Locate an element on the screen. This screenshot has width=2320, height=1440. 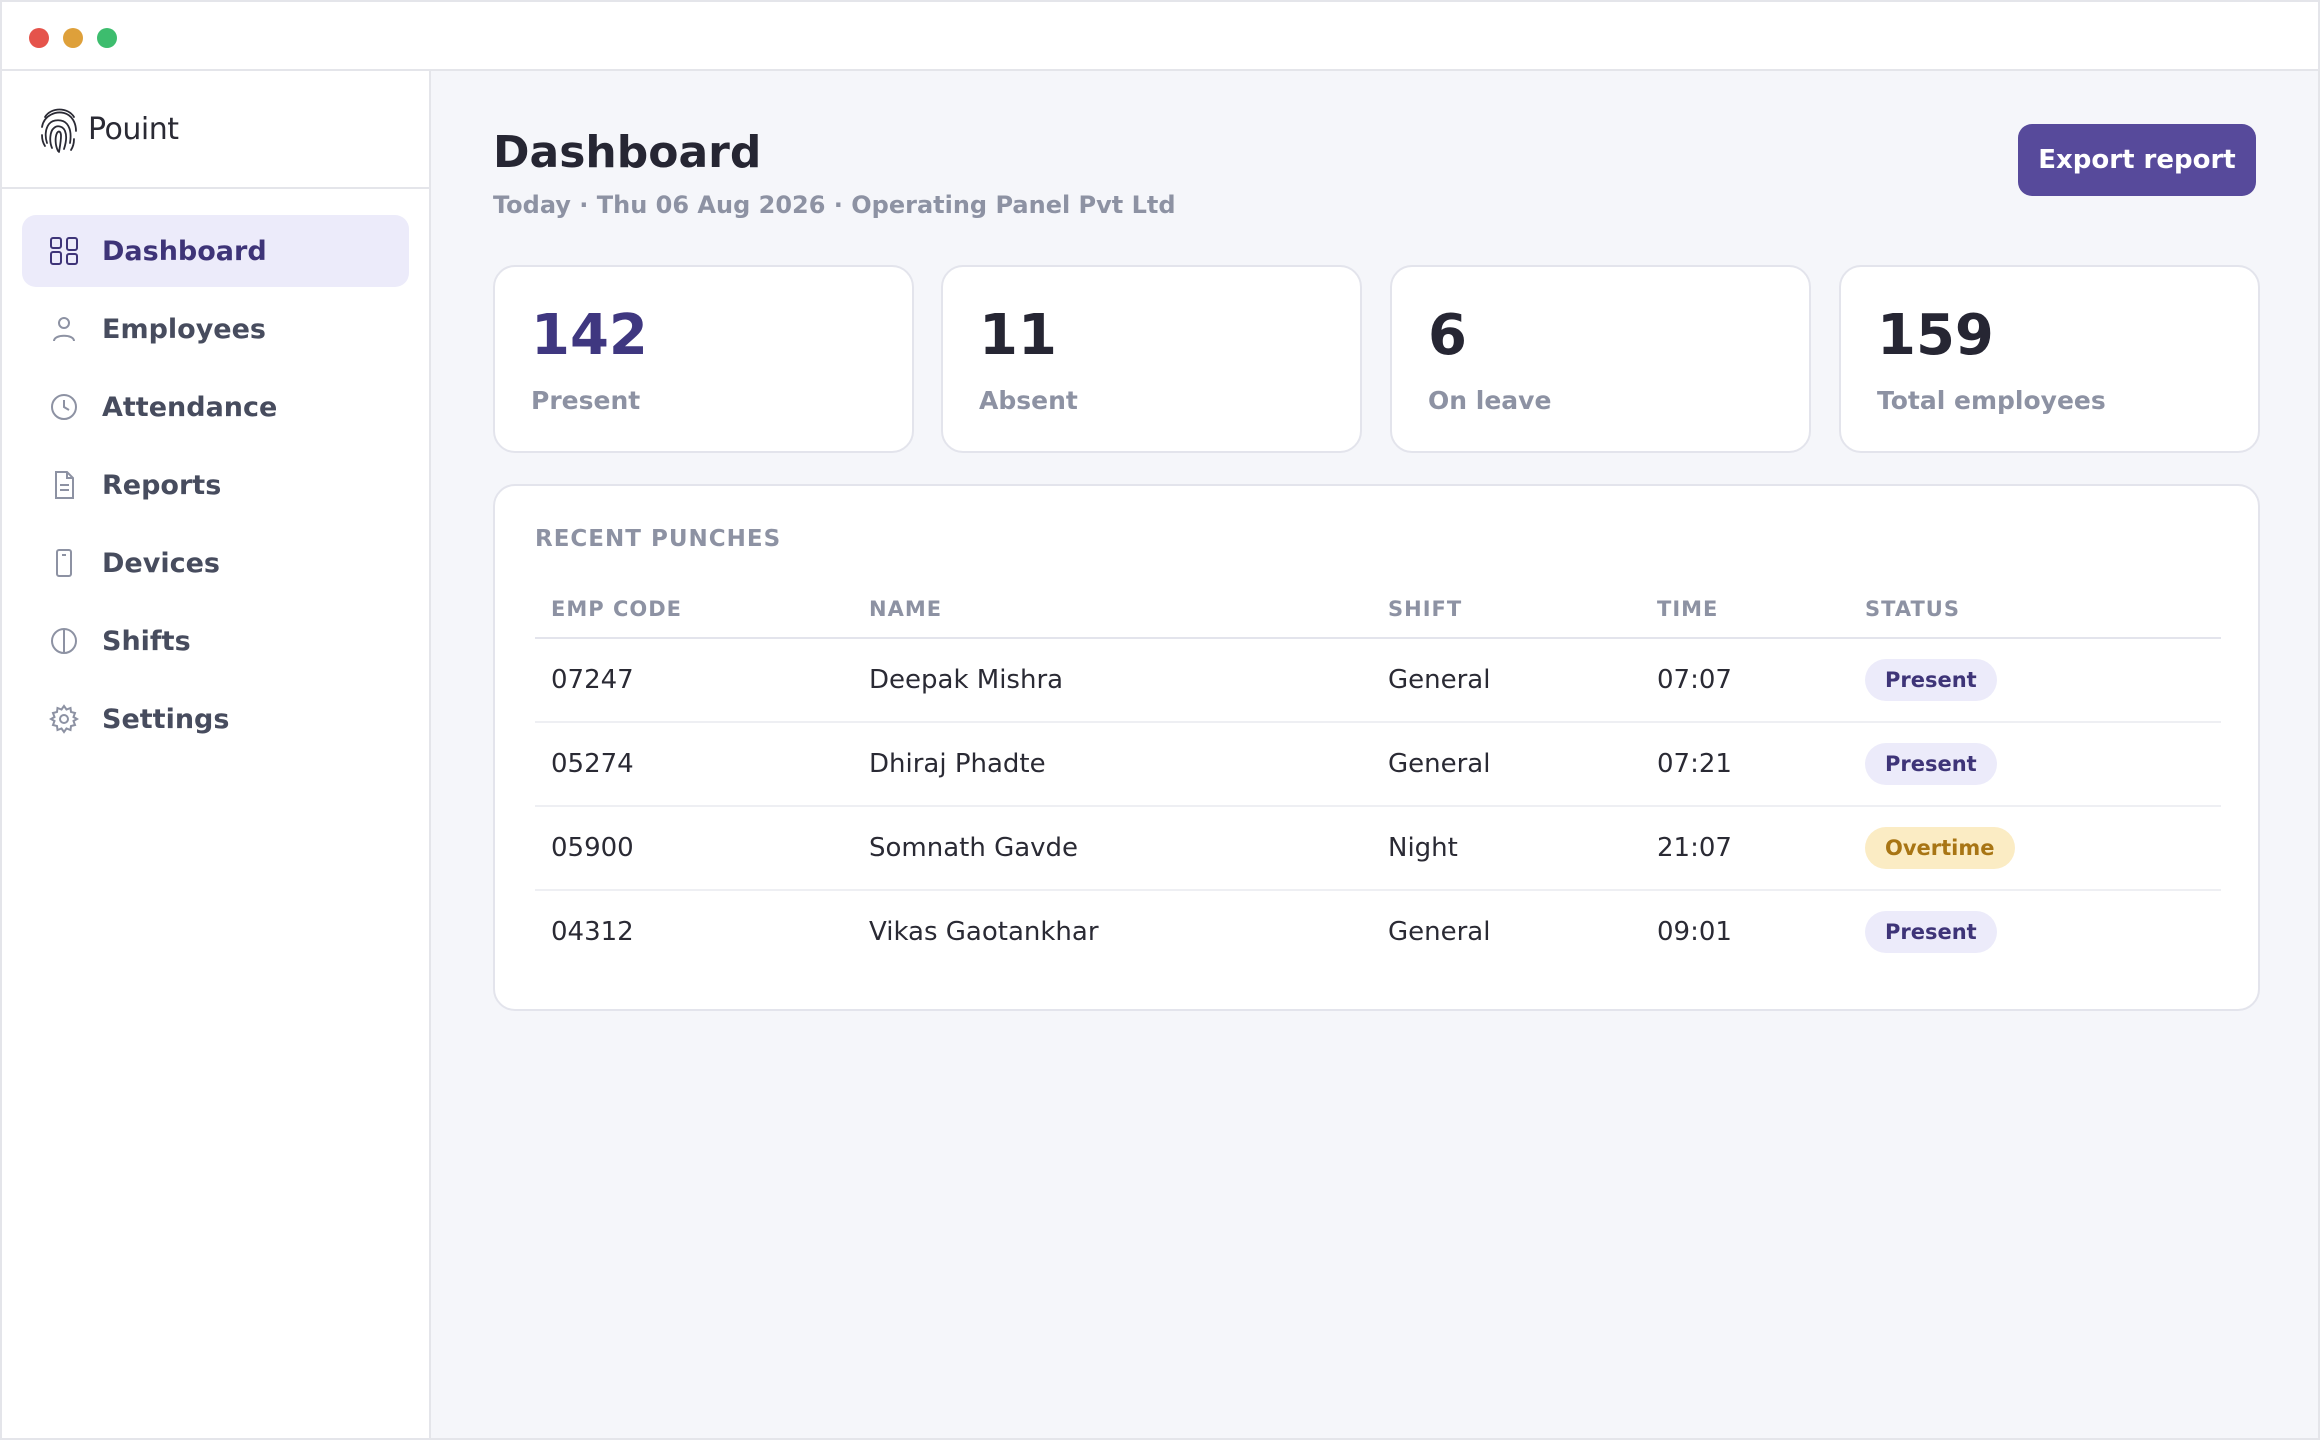
gear-icon is located at coordinates (64, 719).